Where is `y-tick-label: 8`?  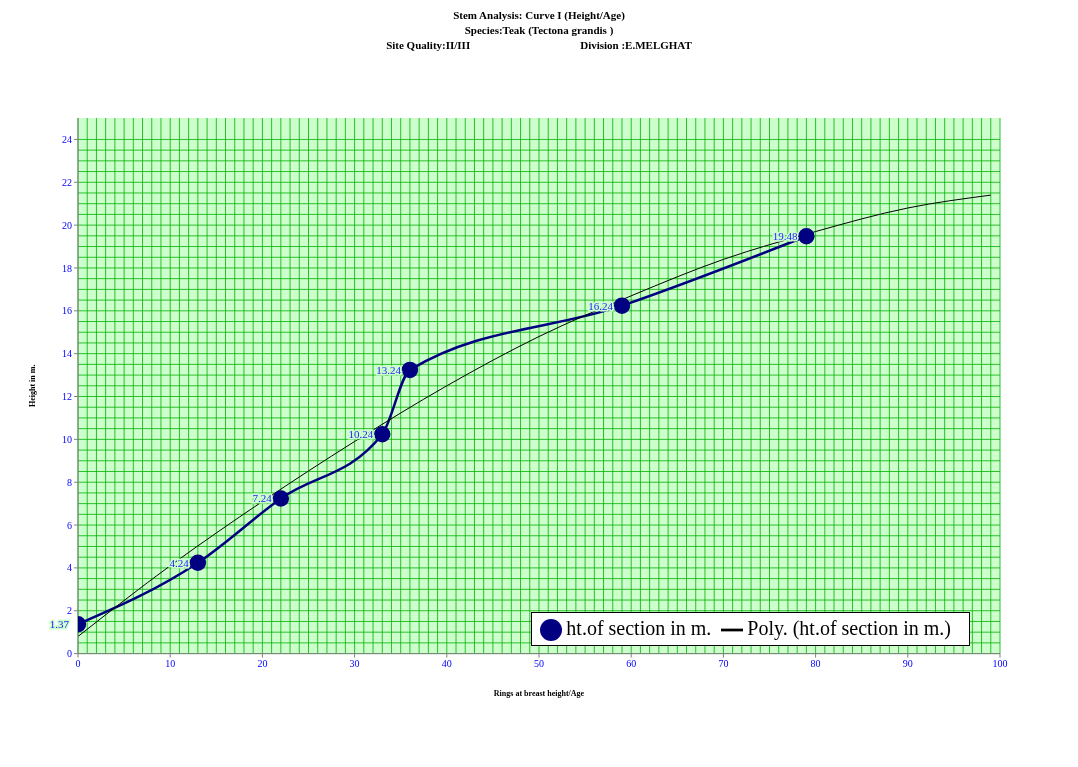
y-tick-label: 8 is located at coordinates (69, 482).